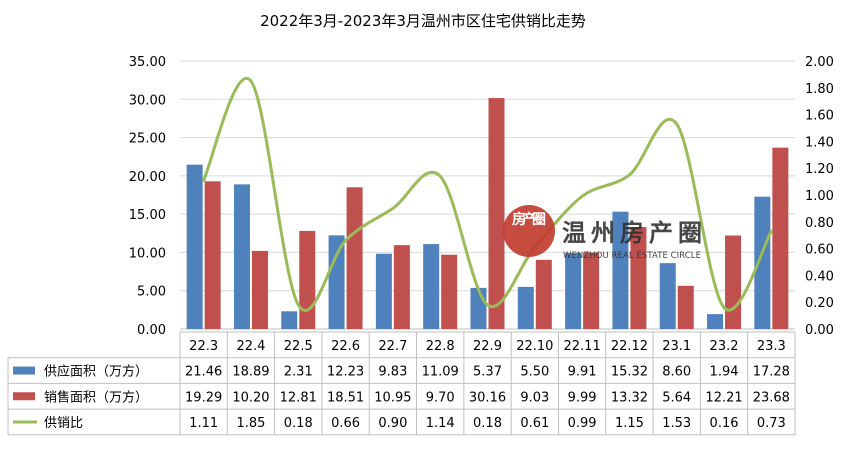 This screenshot has height=451, width=847. Describe the element at coordinates (771, 372) in the screenshot. I see `table-cell: 17.28` at that location.